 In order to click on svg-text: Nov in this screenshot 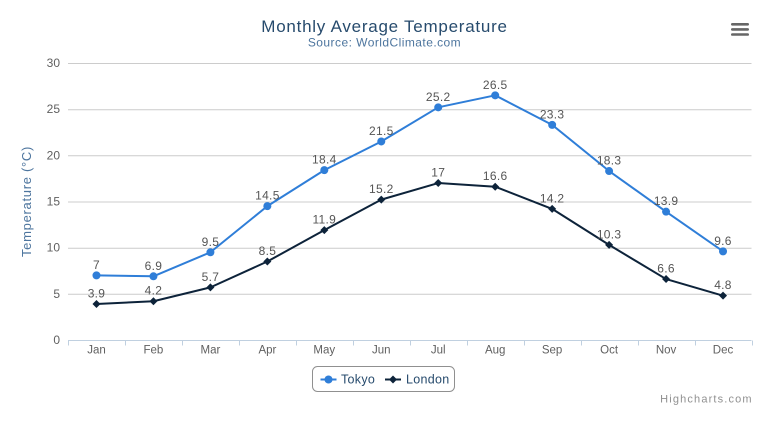, I will do `click(666, 351)`.